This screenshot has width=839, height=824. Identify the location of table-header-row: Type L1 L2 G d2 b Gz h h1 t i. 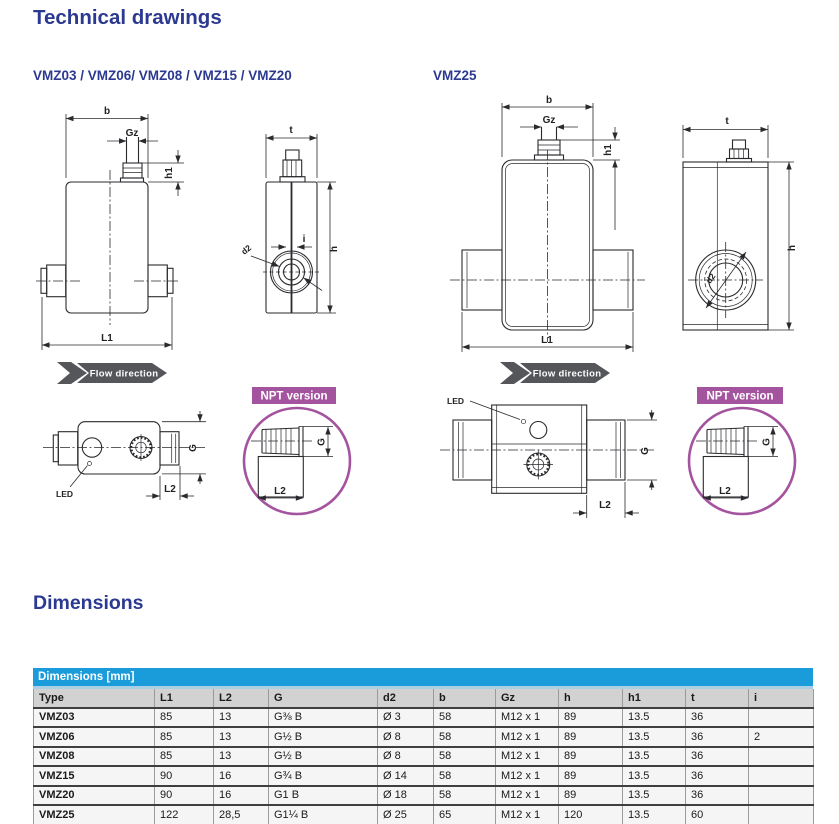
(423, 698).